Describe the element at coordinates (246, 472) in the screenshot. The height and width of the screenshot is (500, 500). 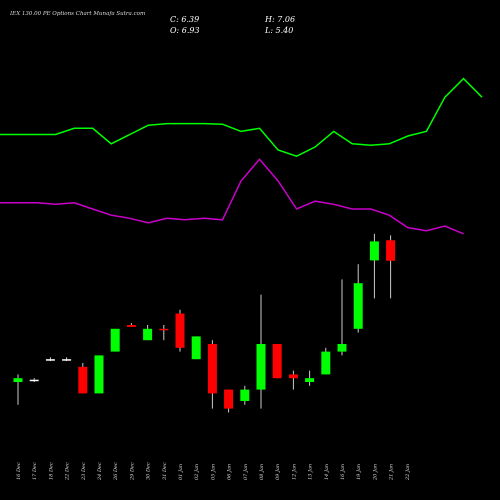
I see `x-tick-label: 07 Jan` at that location.